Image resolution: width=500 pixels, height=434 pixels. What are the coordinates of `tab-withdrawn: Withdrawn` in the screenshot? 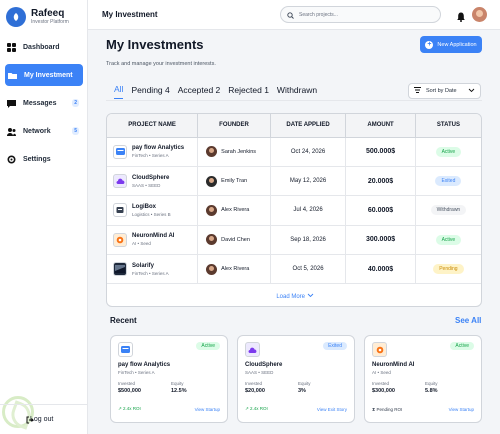 It's located at (297, 90).